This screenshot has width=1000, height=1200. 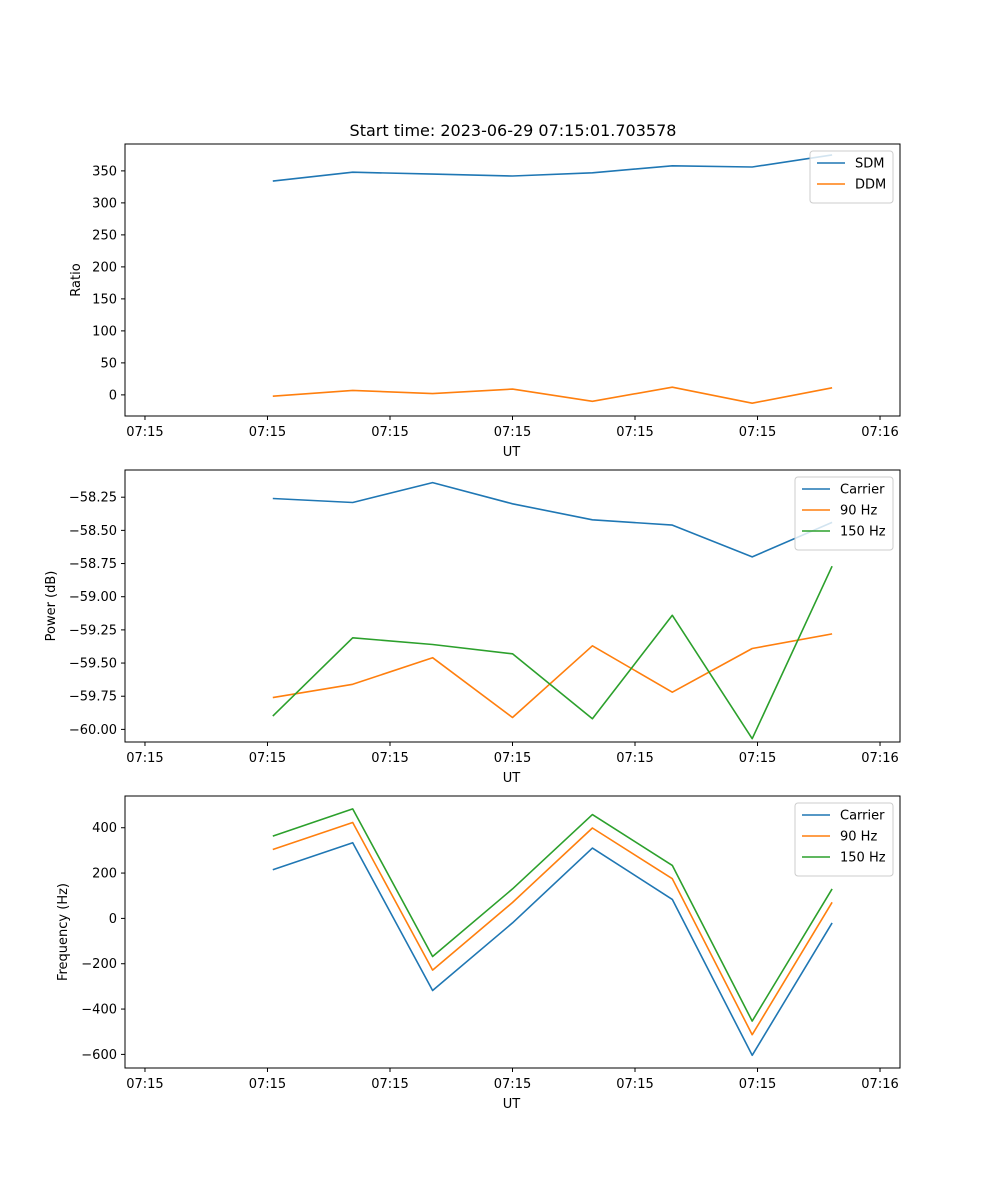 I want to click on y-tick-label: −59.25, so click(x=93, y=630).